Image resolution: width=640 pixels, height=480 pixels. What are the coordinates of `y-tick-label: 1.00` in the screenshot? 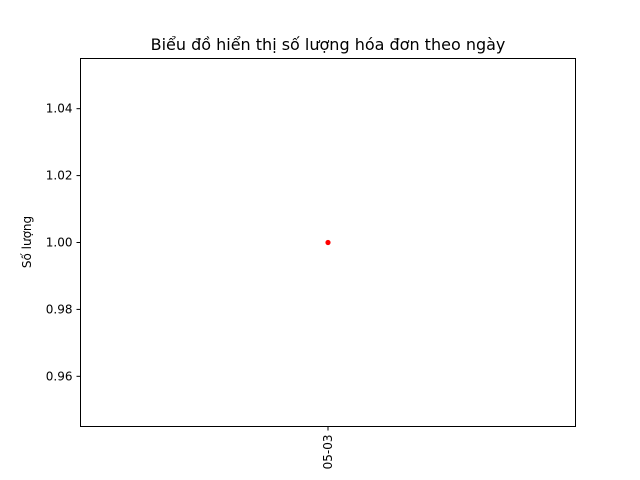 It's located at (59, 243).